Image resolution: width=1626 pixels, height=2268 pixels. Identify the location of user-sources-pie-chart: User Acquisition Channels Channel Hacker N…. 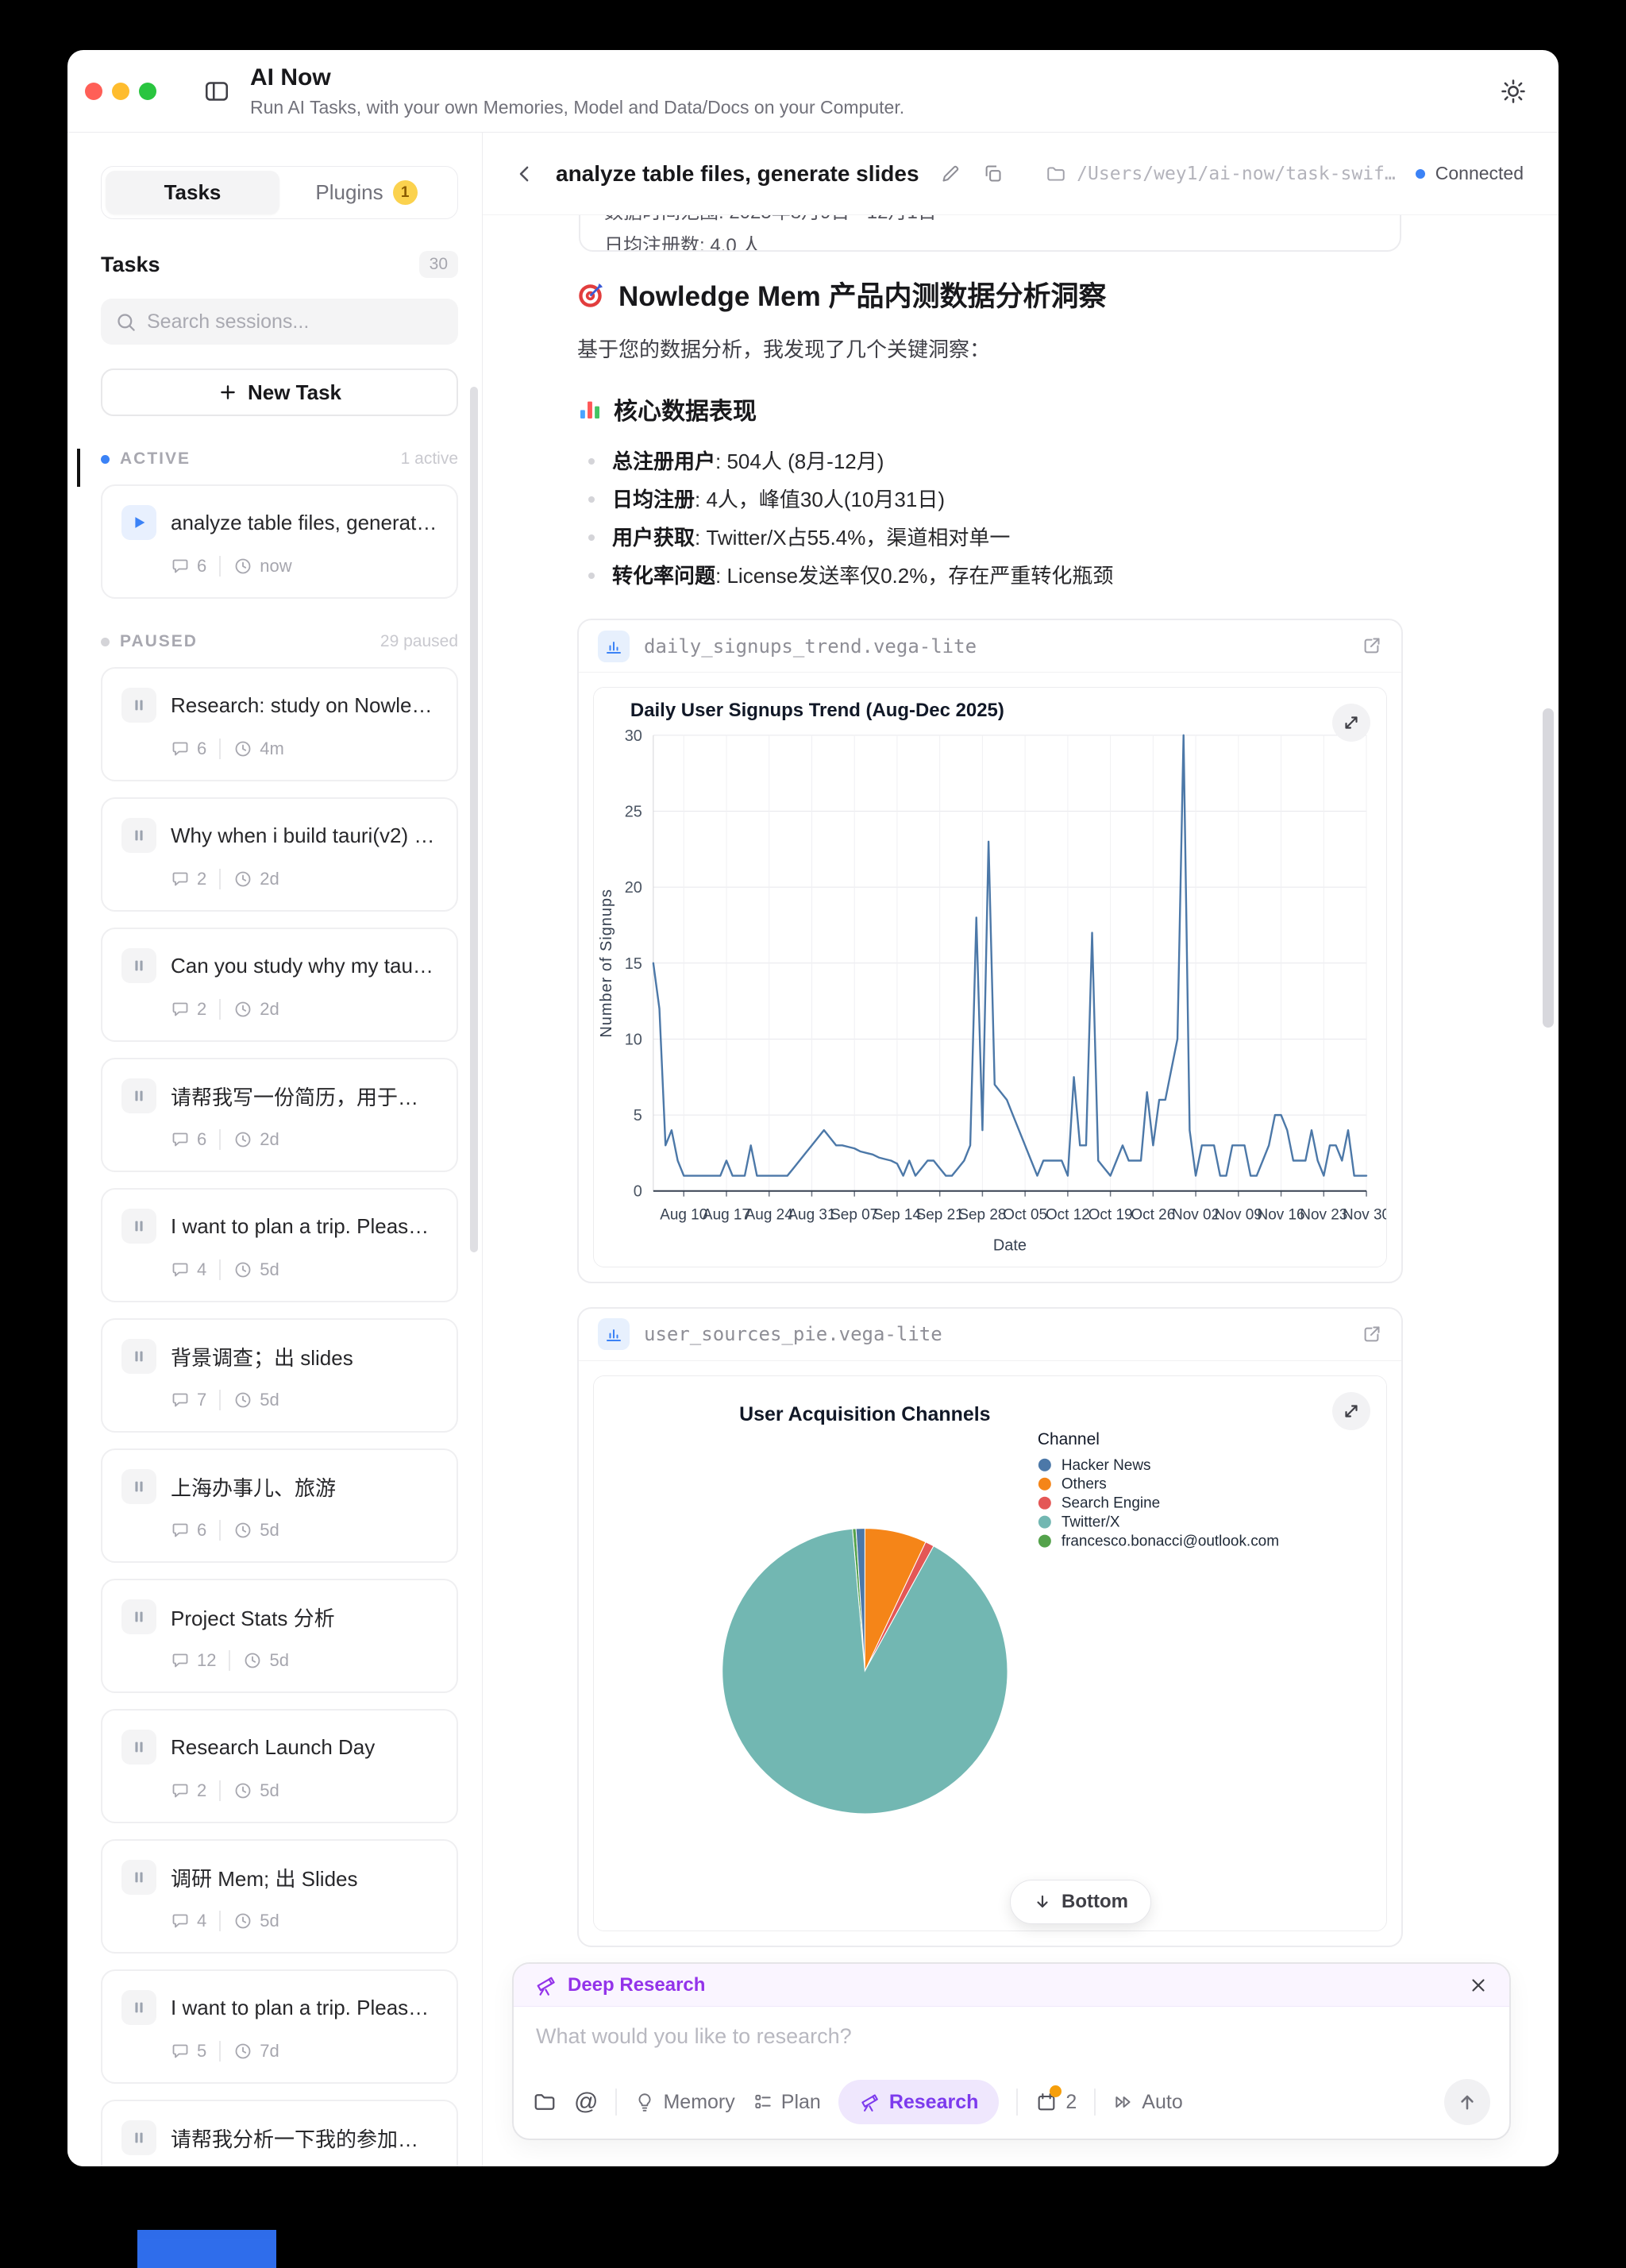
(990, 1653).